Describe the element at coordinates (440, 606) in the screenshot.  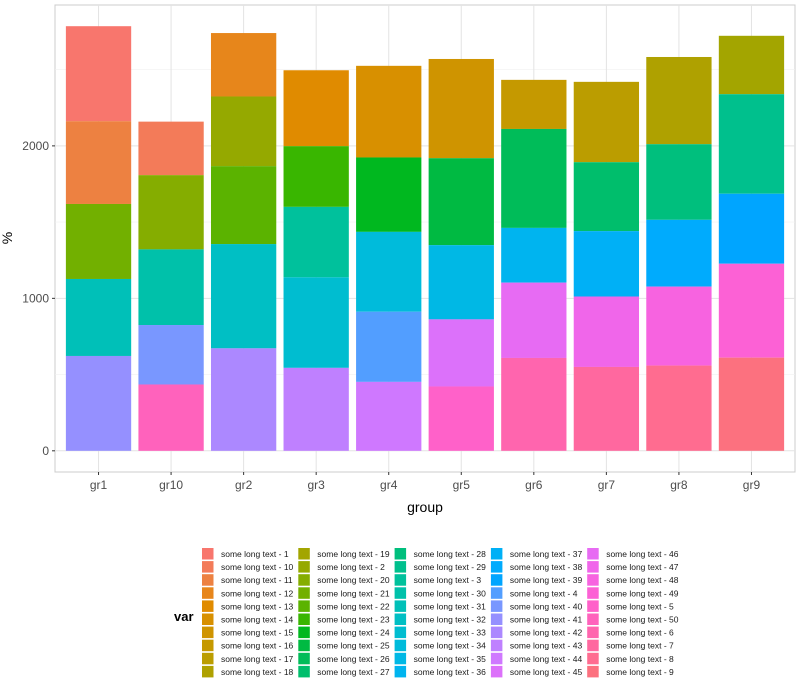
I see `legend-item: some long text - 31` at that location.